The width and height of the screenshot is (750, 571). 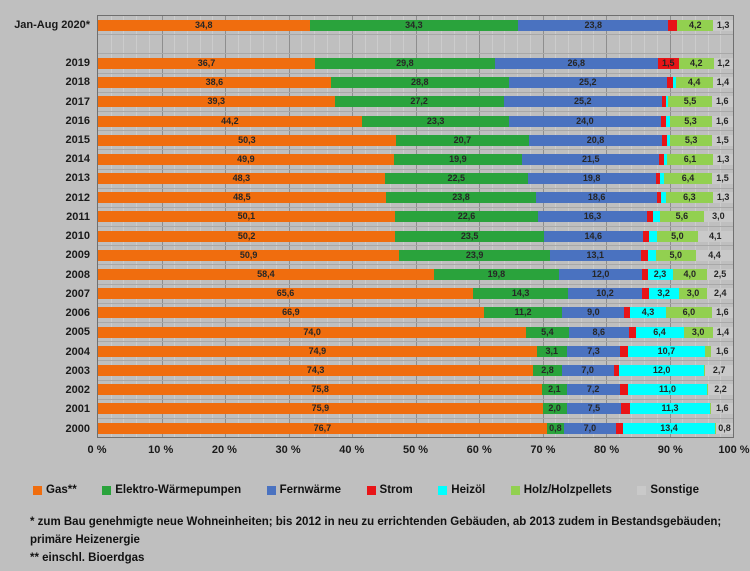 What do you see at coordinates (688, 179) in the screenshot?
I see `segment-holz-holzpellets: 6,4` at bounding box center [688, 179].